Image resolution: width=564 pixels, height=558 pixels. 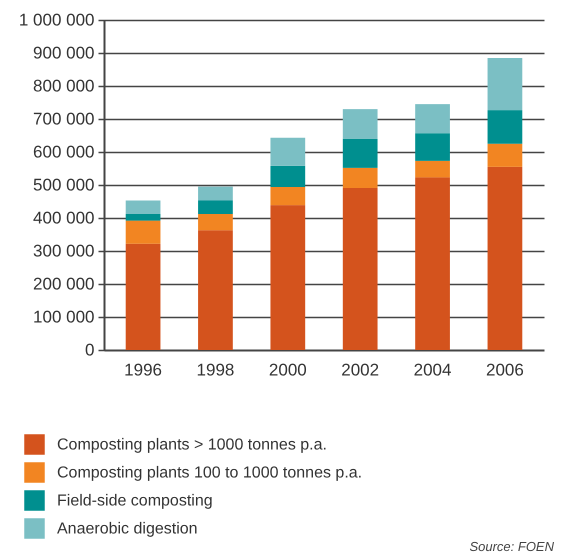 I want to click on source-note: Source: FOEN, so click(x=512, y=546).